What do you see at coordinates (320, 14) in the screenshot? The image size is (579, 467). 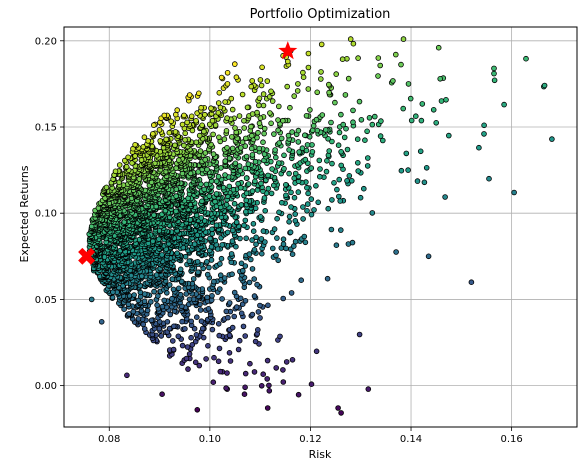 I see `chart-title: Portfolio Optimization` at bounding box center [320, 14].